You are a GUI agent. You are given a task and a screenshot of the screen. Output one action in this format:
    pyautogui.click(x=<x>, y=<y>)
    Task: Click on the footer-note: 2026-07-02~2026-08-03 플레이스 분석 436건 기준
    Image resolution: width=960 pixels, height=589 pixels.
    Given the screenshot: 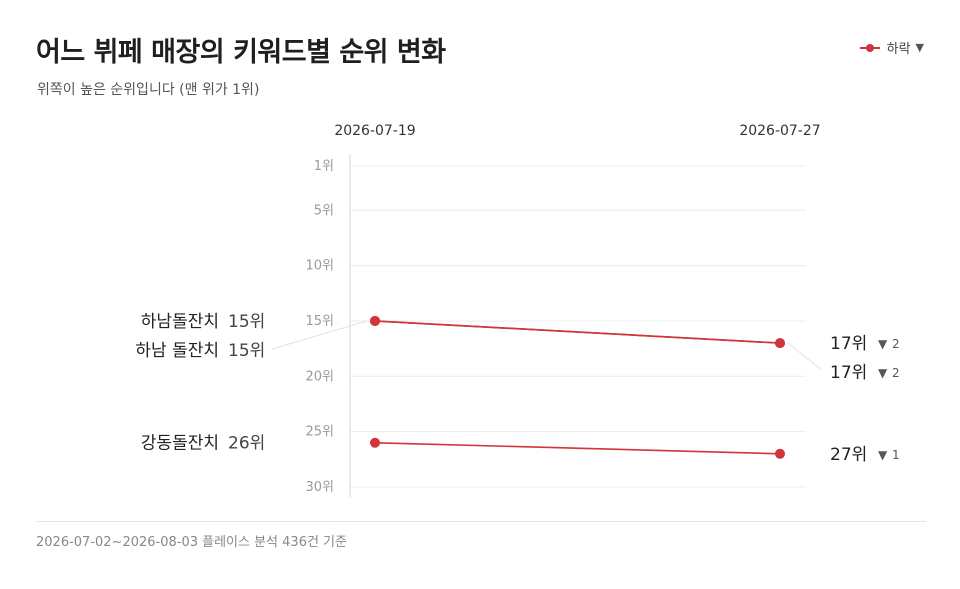 What is the action you would take?
    pyautogui.click(x=191, y=542)
    